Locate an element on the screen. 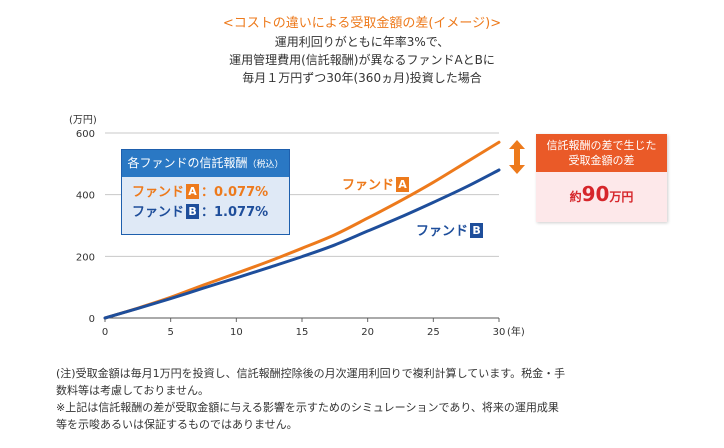 The width and height of the screenshot is (724, 448). fund-a-fee-value: ：0.077% is located at coordinates (235, 192).